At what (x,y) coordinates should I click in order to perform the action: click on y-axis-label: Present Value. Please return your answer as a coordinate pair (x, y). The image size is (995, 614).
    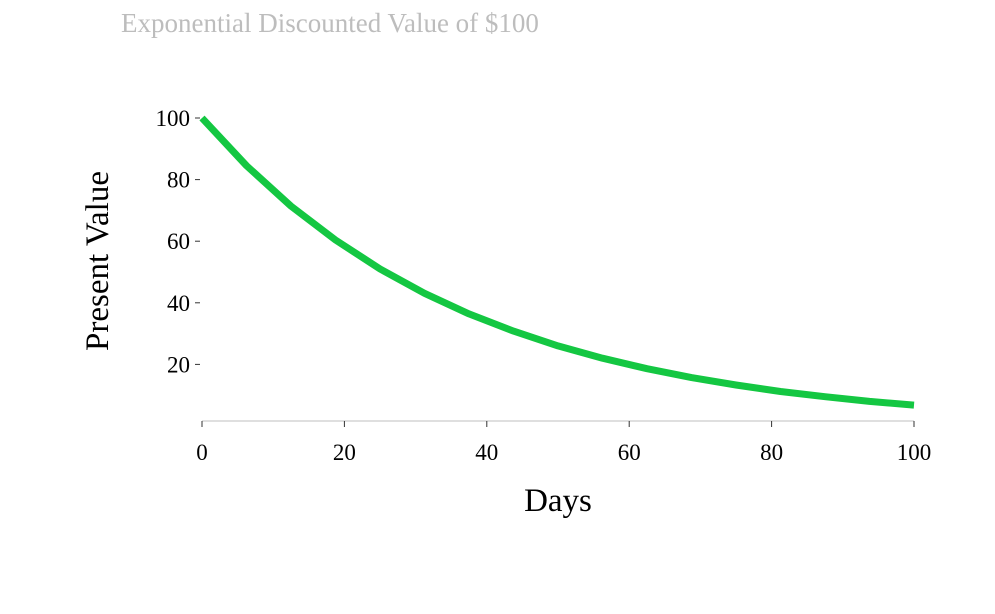
    Looking at the image, I should click on (98, 261).